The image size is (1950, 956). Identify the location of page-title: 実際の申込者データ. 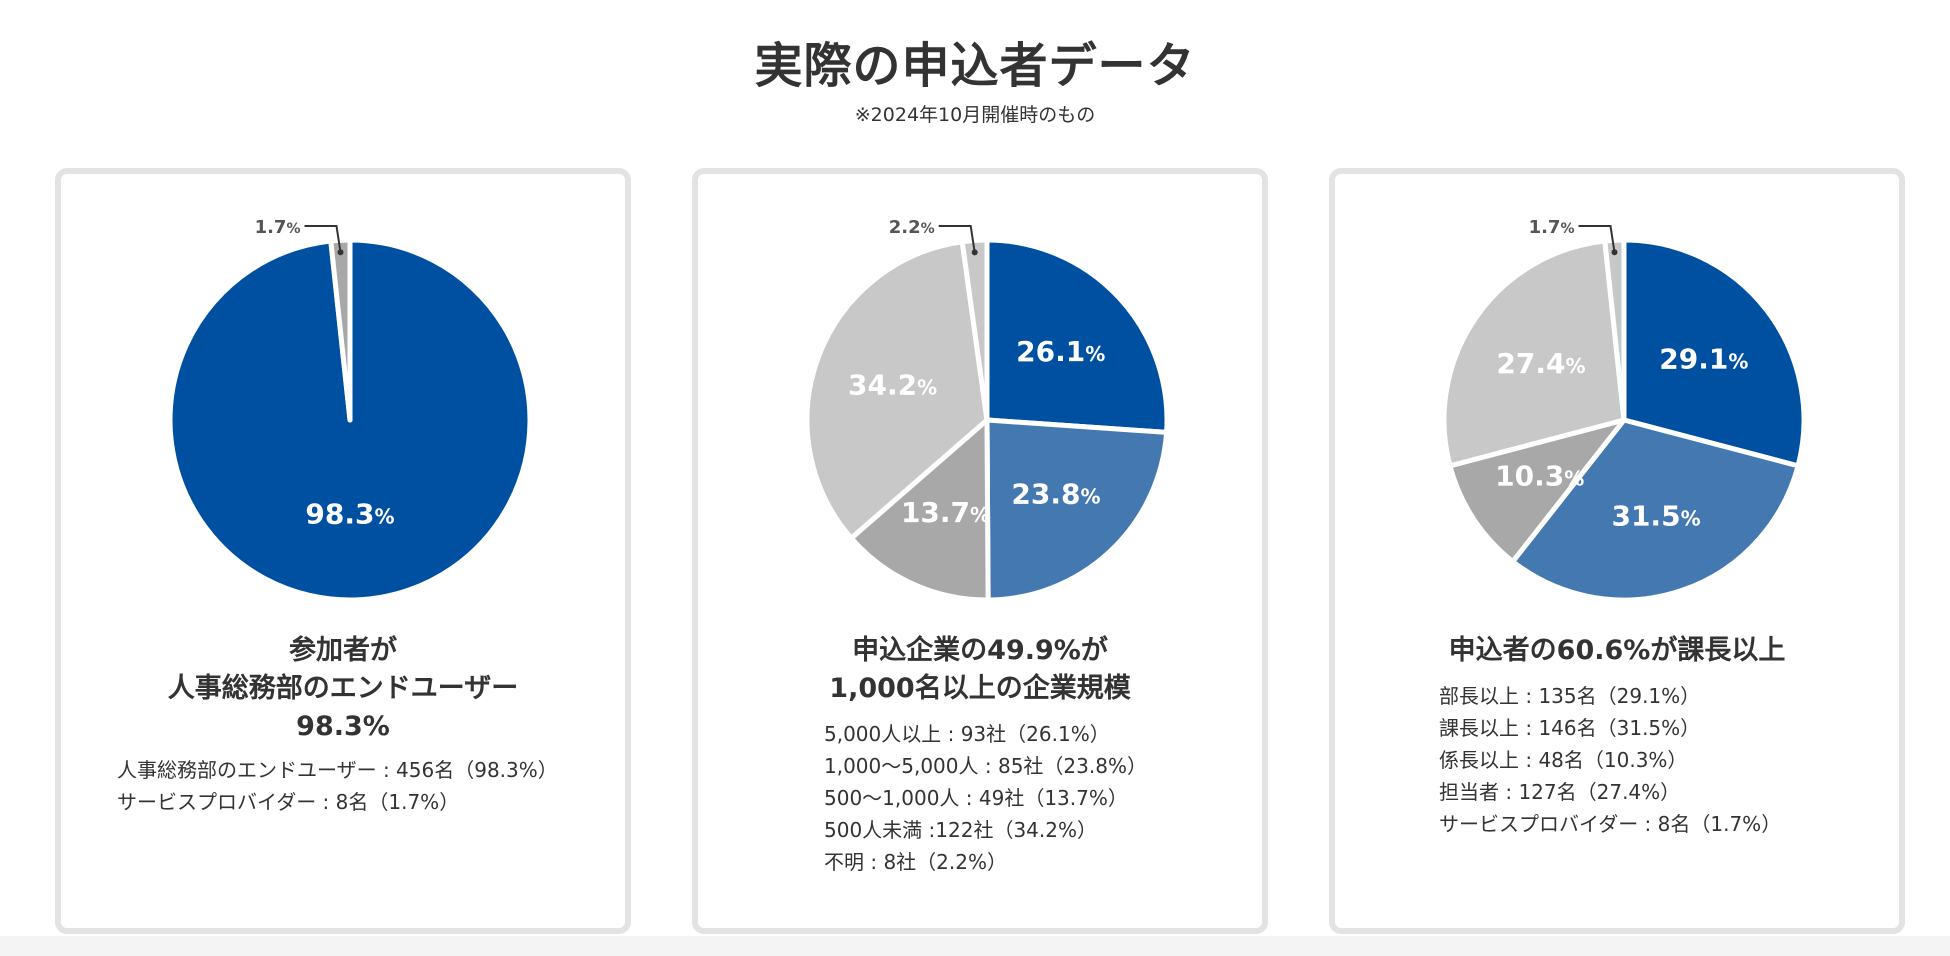
(975, 66).